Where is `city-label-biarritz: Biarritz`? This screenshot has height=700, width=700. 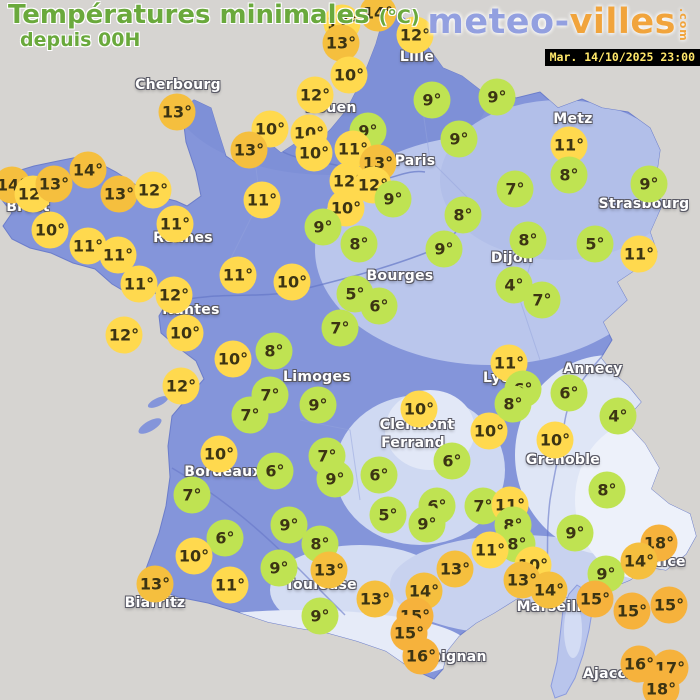
city-label-biarritz: Biarritz is located at coordinates (155, 603).